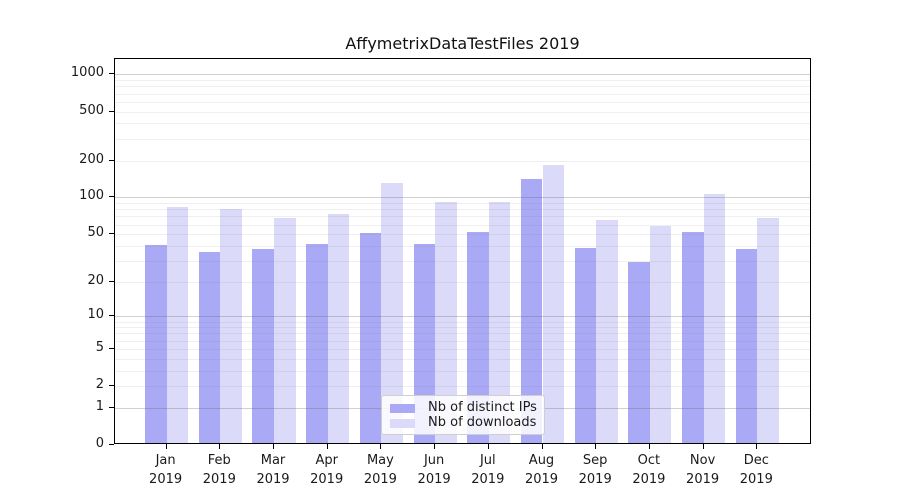 This screenshot has height=500, width=900. Describe the element at coordinates (91, 110) in the screenshot. I see `y-tick-label: 500` at that location.